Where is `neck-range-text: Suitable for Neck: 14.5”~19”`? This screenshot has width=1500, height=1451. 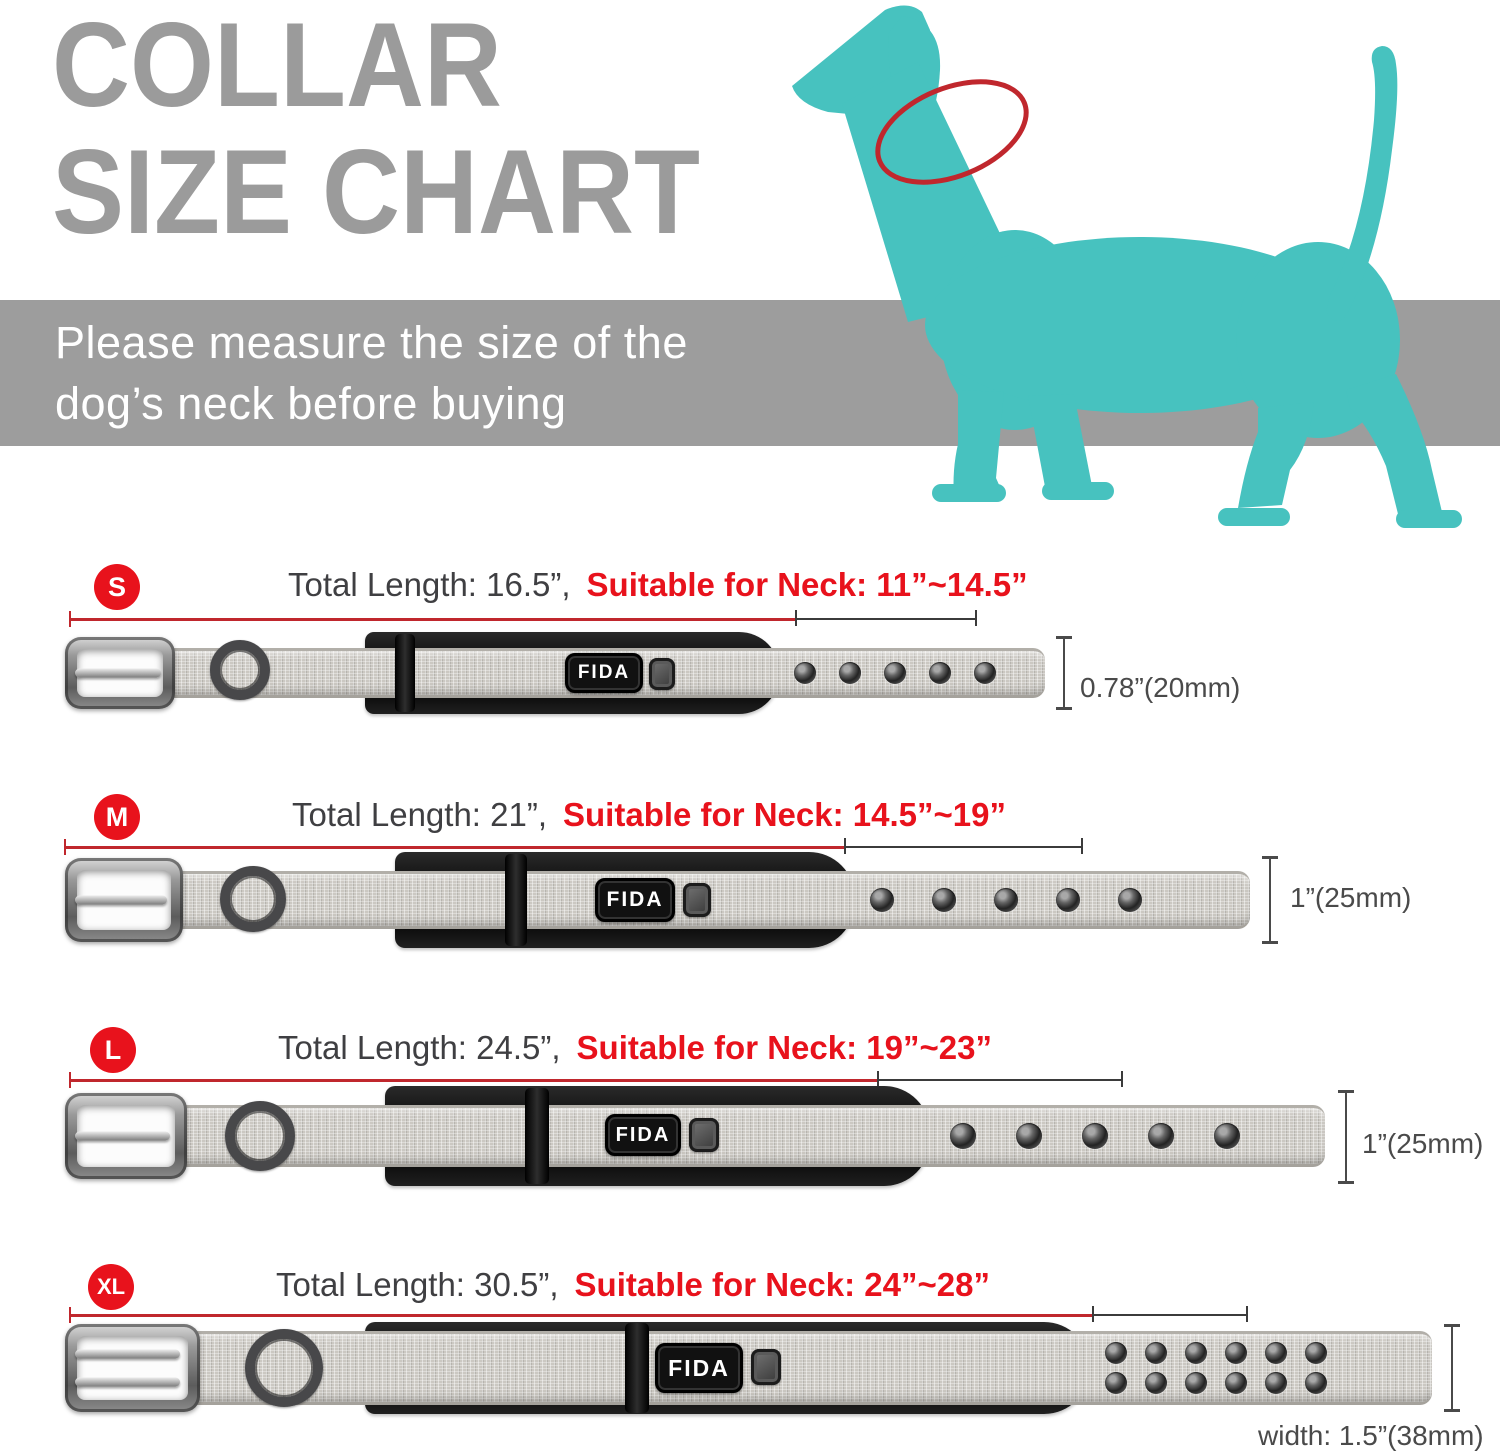 neck-range-text: Suitable for Neck: 14.5”~19” is located at coordinates (784, 814).